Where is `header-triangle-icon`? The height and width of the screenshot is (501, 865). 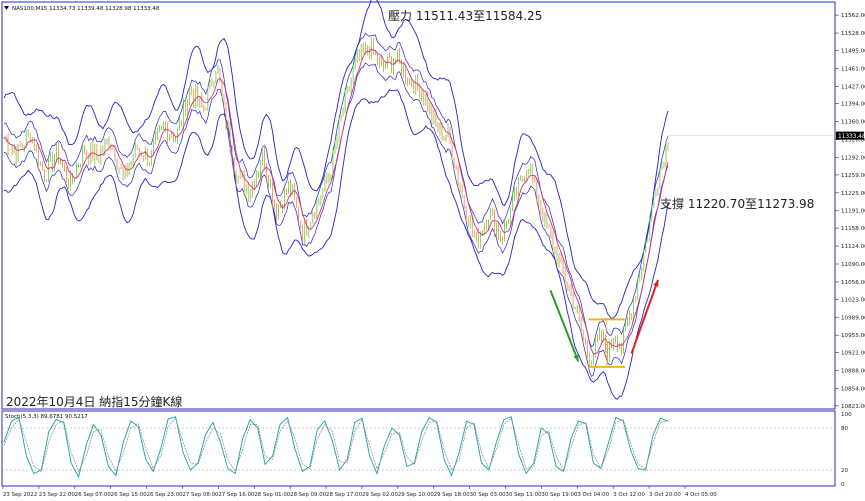
header-triangle-icon is located at coordinates (6, 8).